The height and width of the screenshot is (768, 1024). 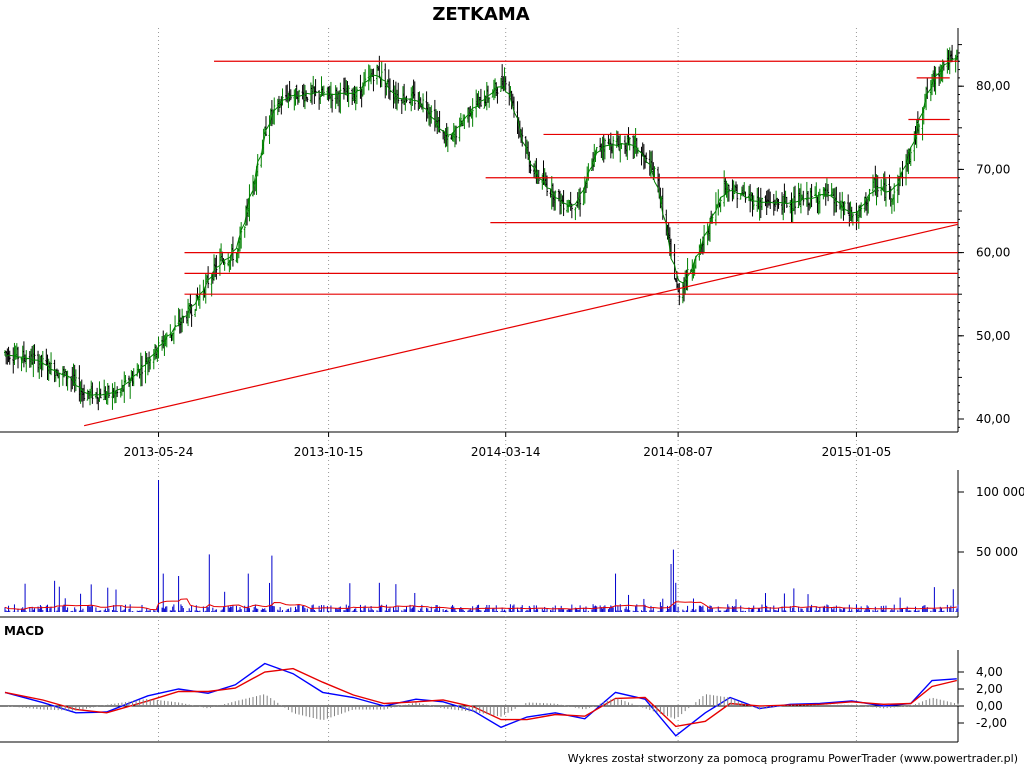 I want to click on price-y-tick-label: 80,00, so click(x=993, y=86).